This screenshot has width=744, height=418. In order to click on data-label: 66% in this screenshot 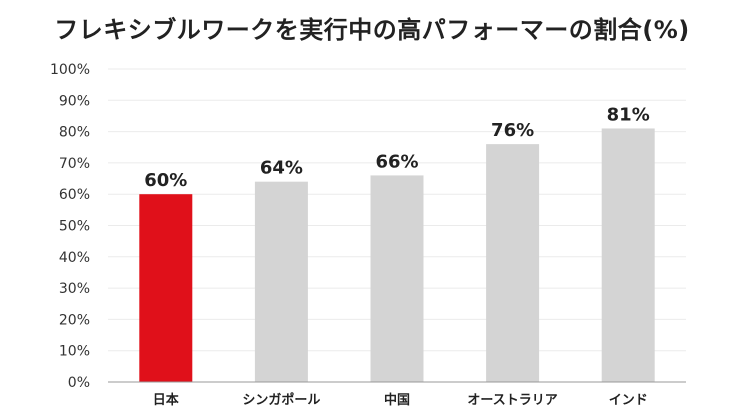, I will do `click(396, 161)`.